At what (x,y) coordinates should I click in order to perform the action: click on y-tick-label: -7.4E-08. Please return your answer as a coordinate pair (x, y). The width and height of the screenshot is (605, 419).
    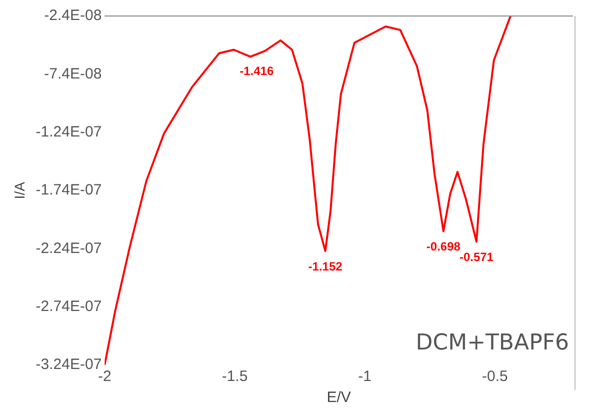
    Looking at the image, I should click on (73, 73).